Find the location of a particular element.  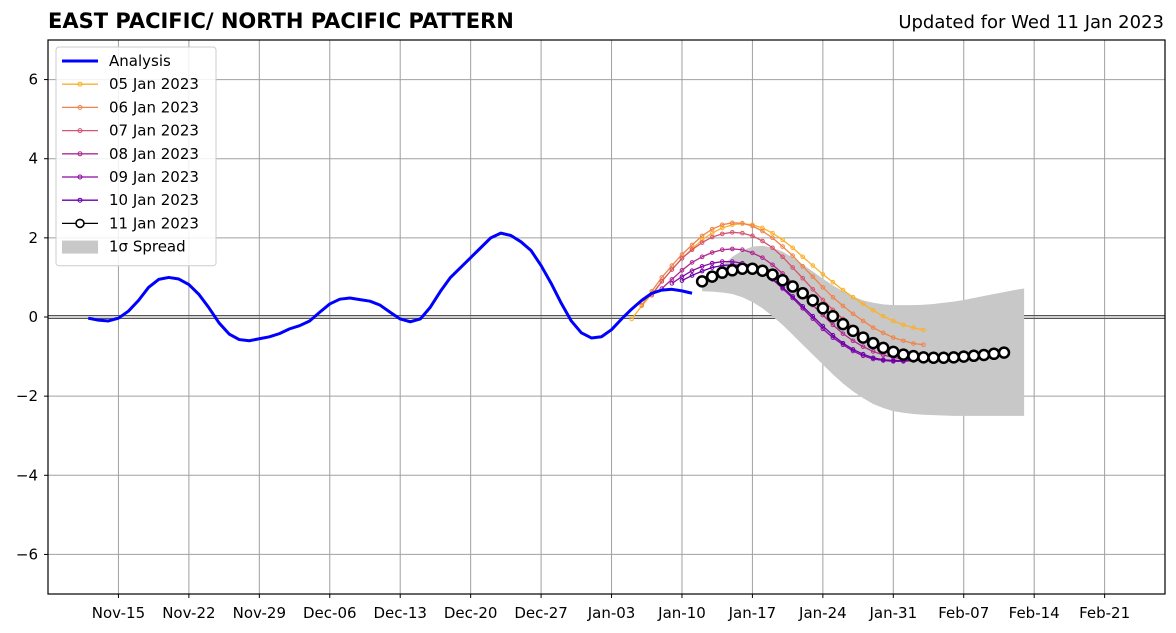

series-analysis is located at coordinates (390, 287).